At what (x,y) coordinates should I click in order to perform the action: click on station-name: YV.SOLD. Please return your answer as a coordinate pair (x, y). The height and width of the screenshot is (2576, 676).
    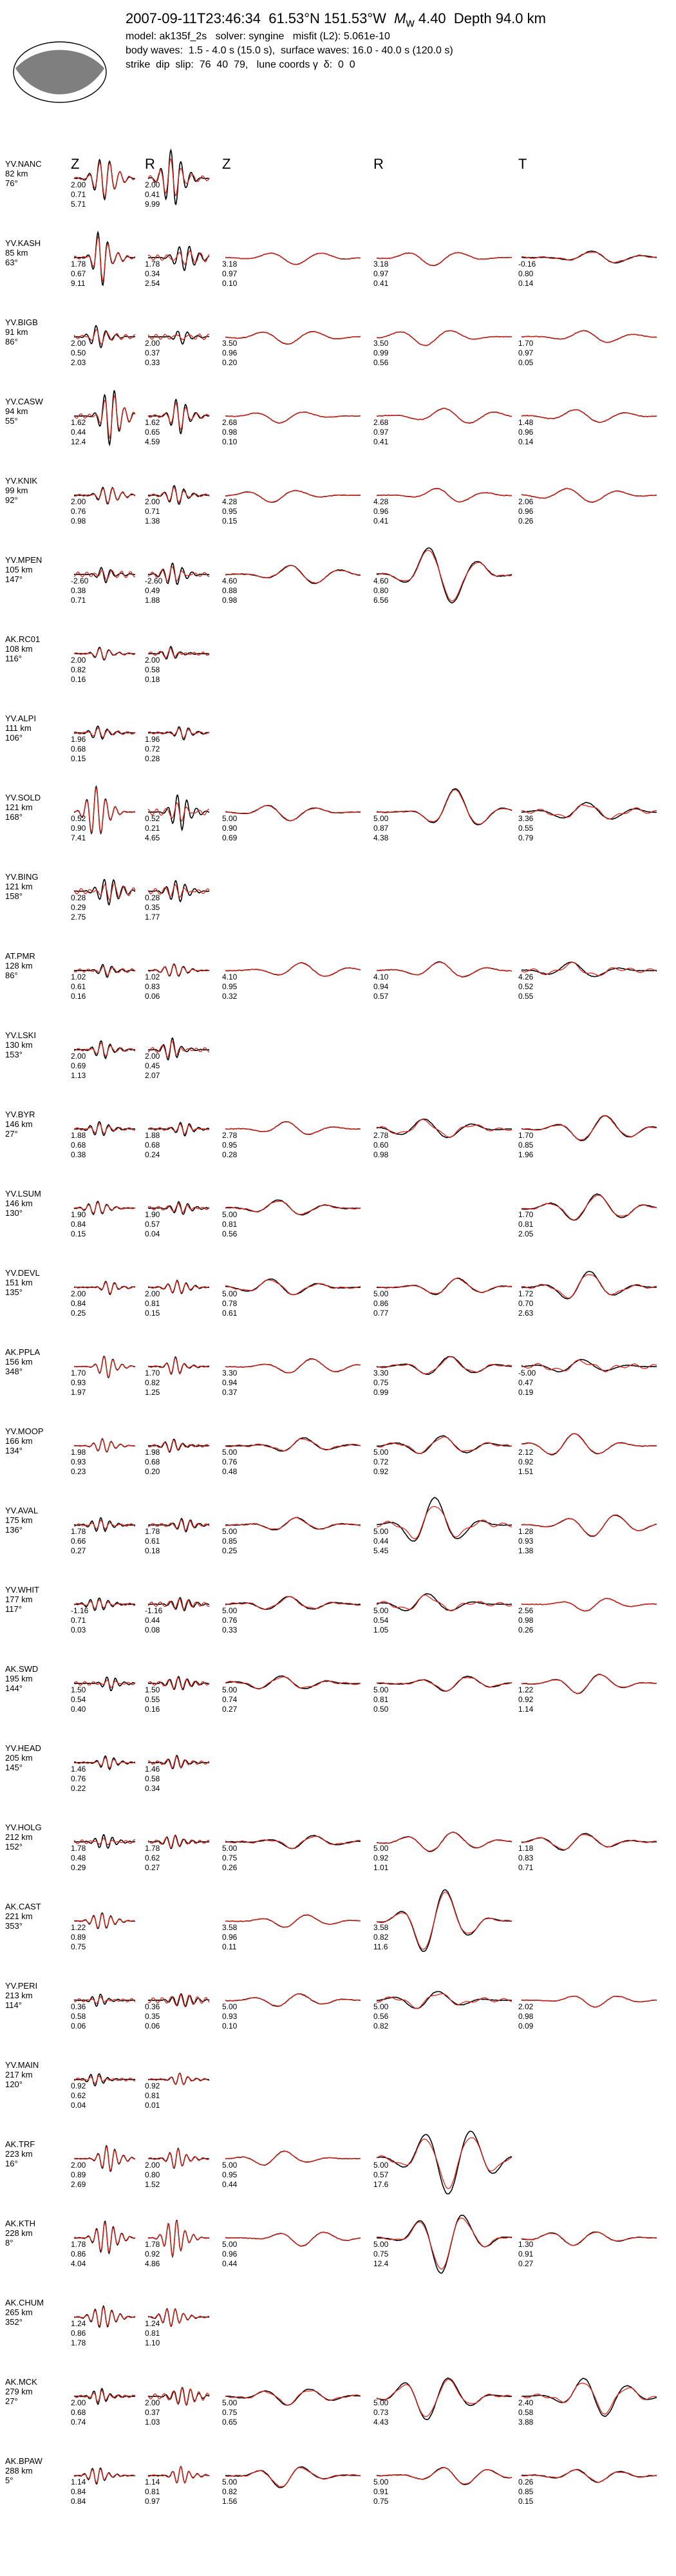
    Looking at the image, I should click on (23, 797).